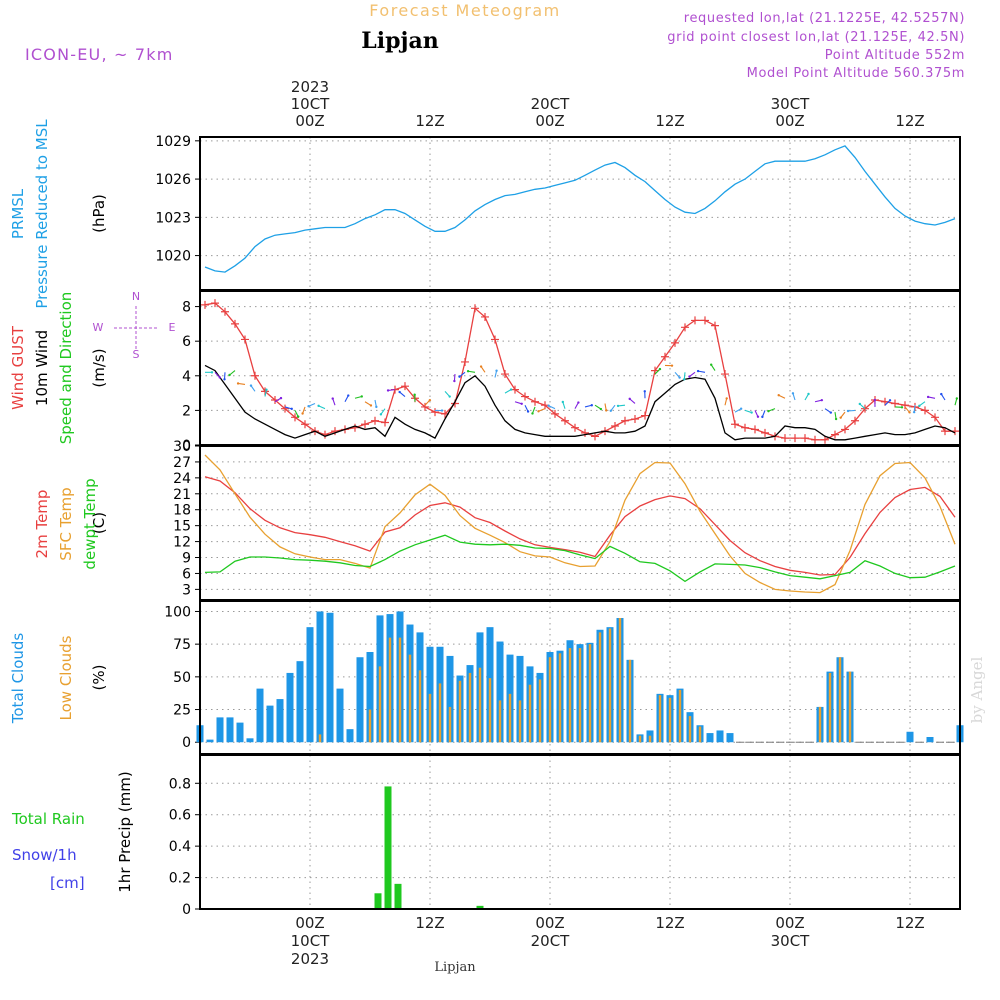 This screenshot has width=1000, height=1000. What do you see at coordinates (90, 523) in the screenshot?
I see `y-axis-title: dewpt Temp` at bounding box center [90, 523].